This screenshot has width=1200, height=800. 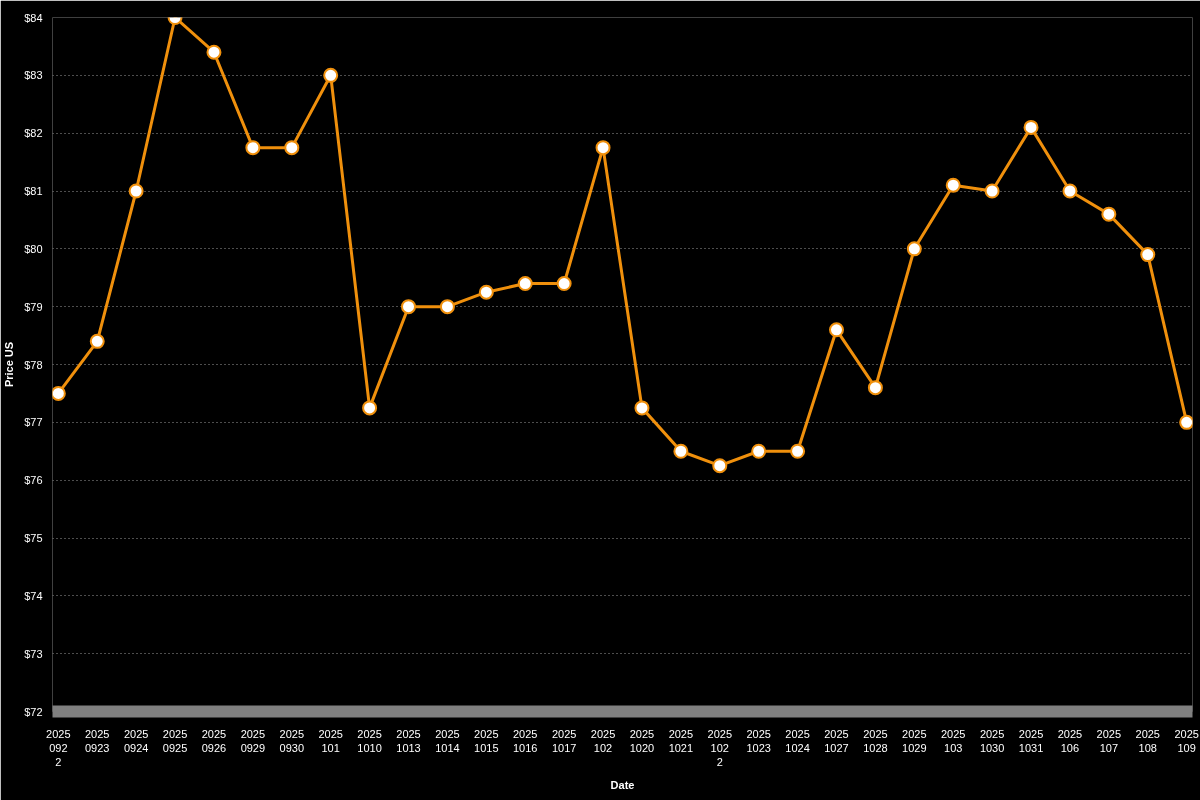 I want to click on y-tick-label: $72, so click(x=33, y=711).